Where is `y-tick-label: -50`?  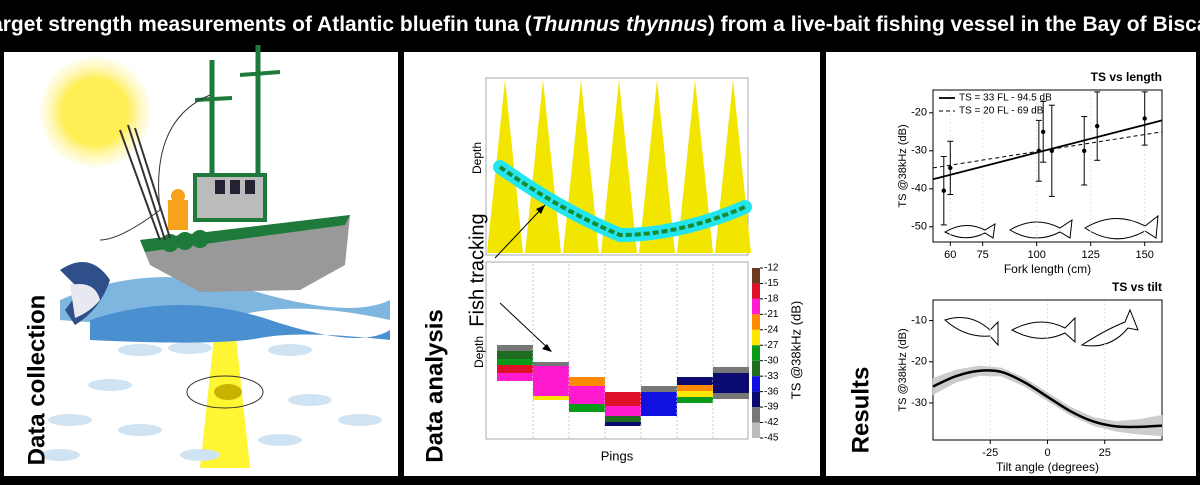
y-tick-label: -50 is located at coordinates (919, 227).